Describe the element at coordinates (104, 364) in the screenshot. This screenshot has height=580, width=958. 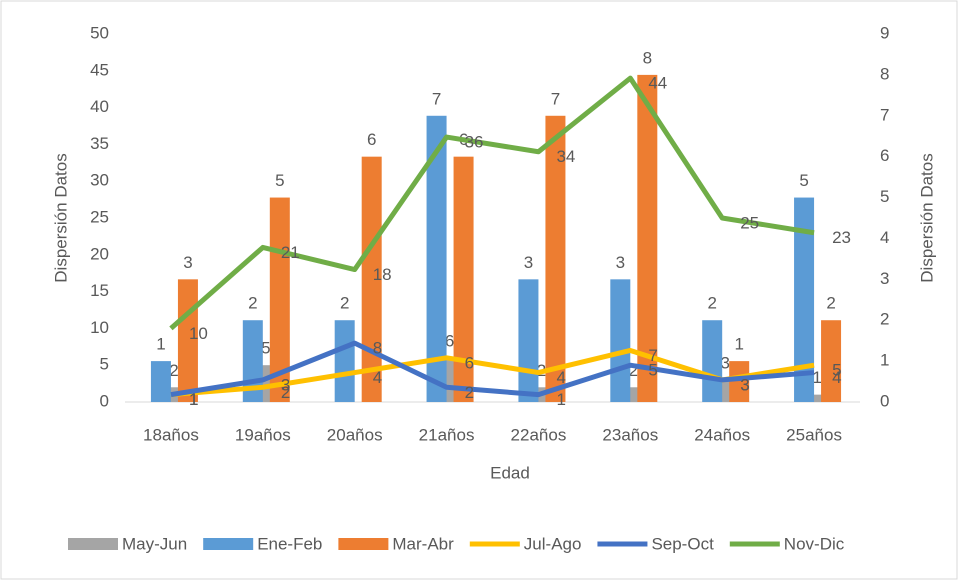
I see `y-tick-label: 5` at that location.